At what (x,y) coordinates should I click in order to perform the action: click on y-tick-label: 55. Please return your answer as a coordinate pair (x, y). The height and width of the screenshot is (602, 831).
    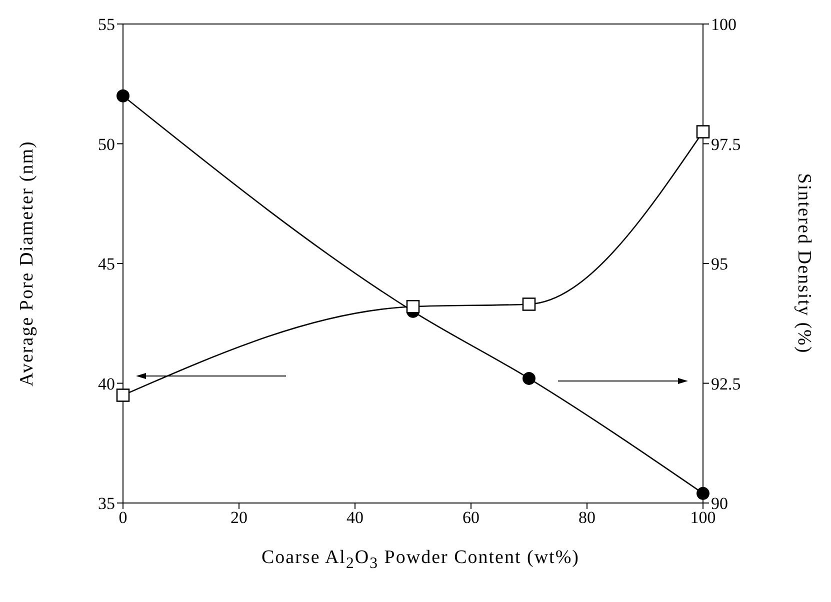
    Looking at the image, I should click on (106, 24).